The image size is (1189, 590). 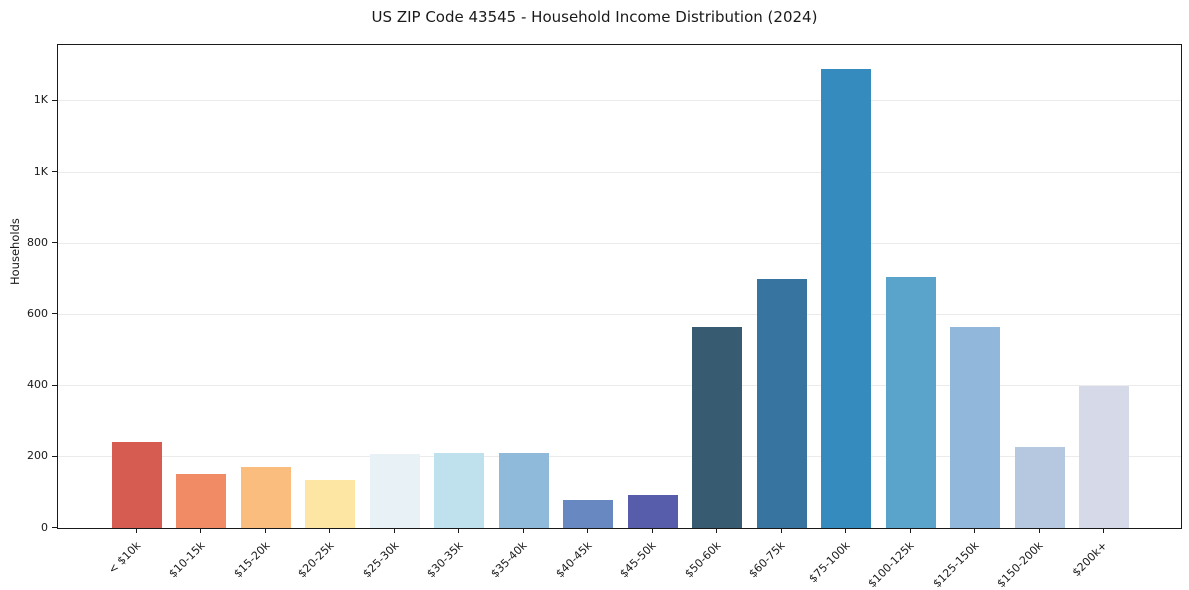 What do you see at coordinates (316, 560) in the screenshot?
I see `x-tick-label: $20-25k` at bounding box center [316, 560].